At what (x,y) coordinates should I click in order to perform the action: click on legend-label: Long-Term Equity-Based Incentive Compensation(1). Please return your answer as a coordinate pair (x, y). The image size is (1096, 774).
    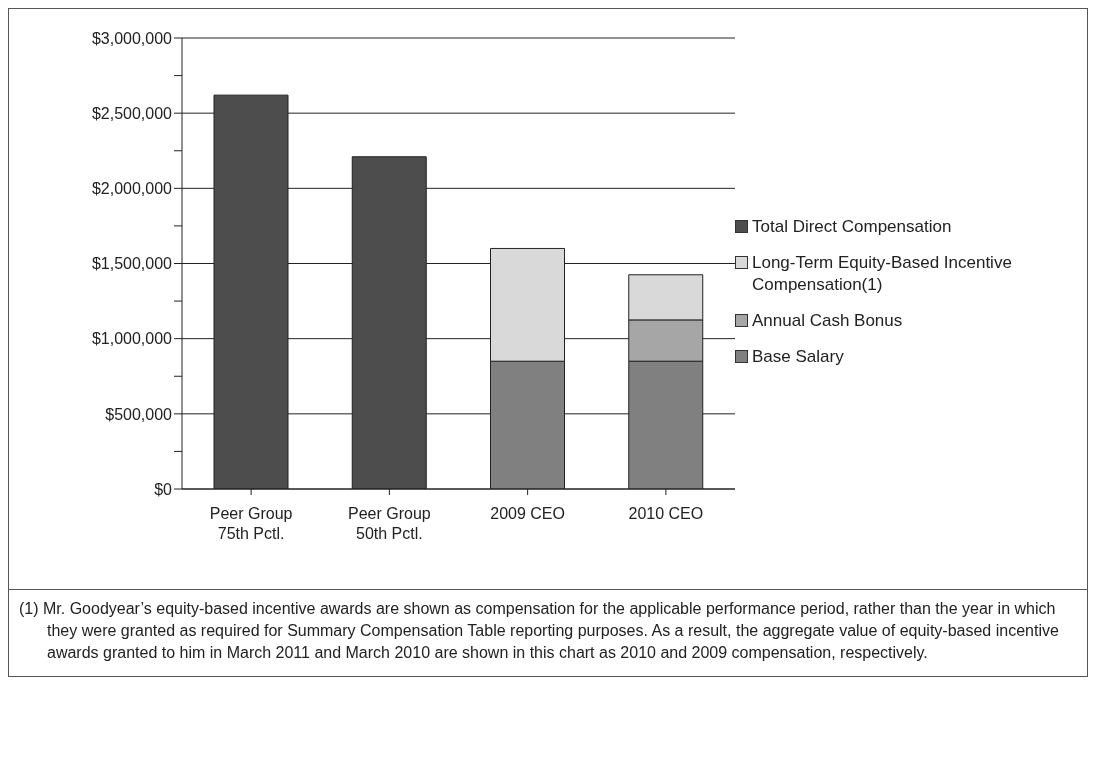
    Looking at the image, I should click on (882, 274).